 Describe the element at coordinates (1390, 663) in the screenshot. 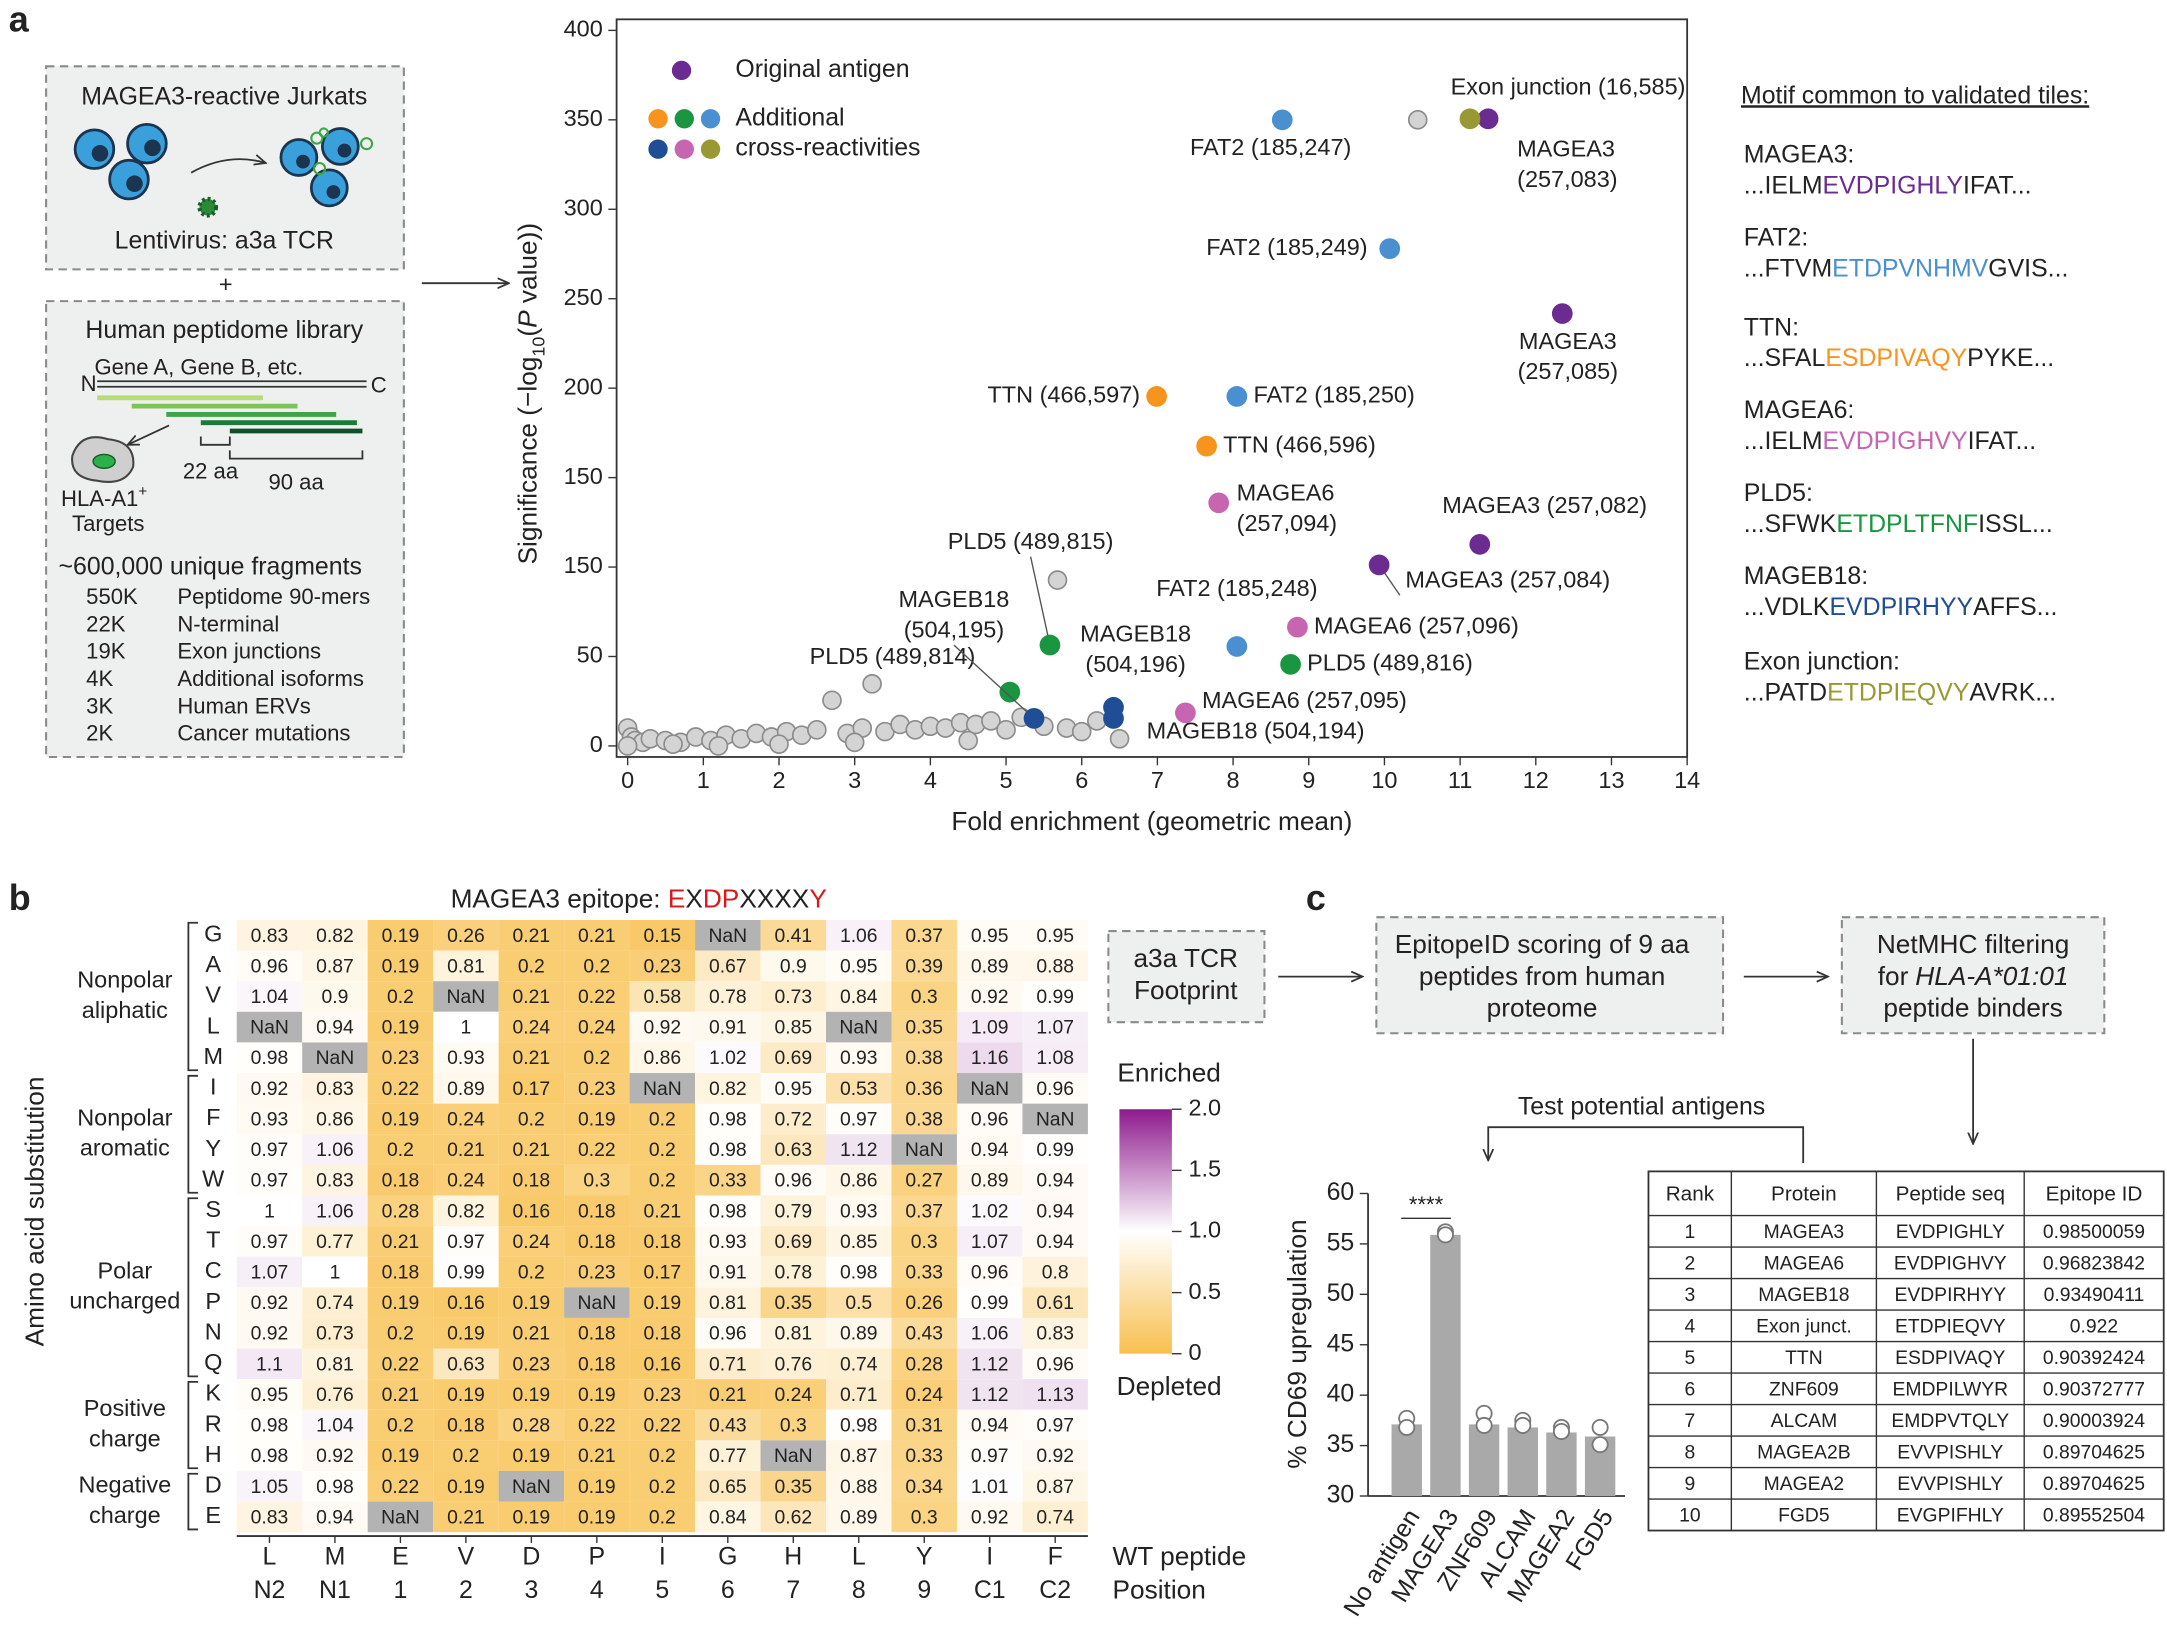

I see `point-label: PLD5 (489,816)` at that location.